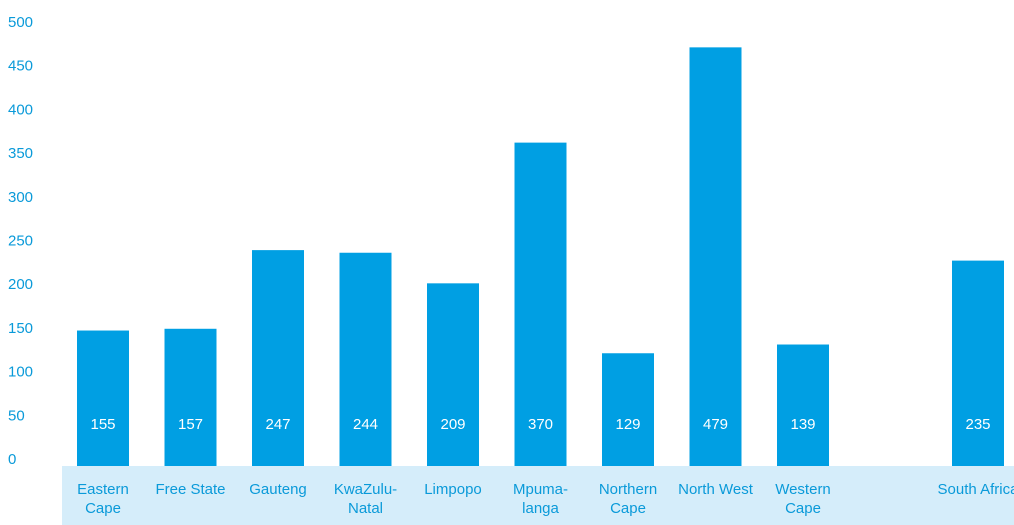 This screenshot has height=525, width=1014. What do you see at coordinates (190, 424) in the screenshot?
I see `value-label: 157` at bounding box center [190, 424].